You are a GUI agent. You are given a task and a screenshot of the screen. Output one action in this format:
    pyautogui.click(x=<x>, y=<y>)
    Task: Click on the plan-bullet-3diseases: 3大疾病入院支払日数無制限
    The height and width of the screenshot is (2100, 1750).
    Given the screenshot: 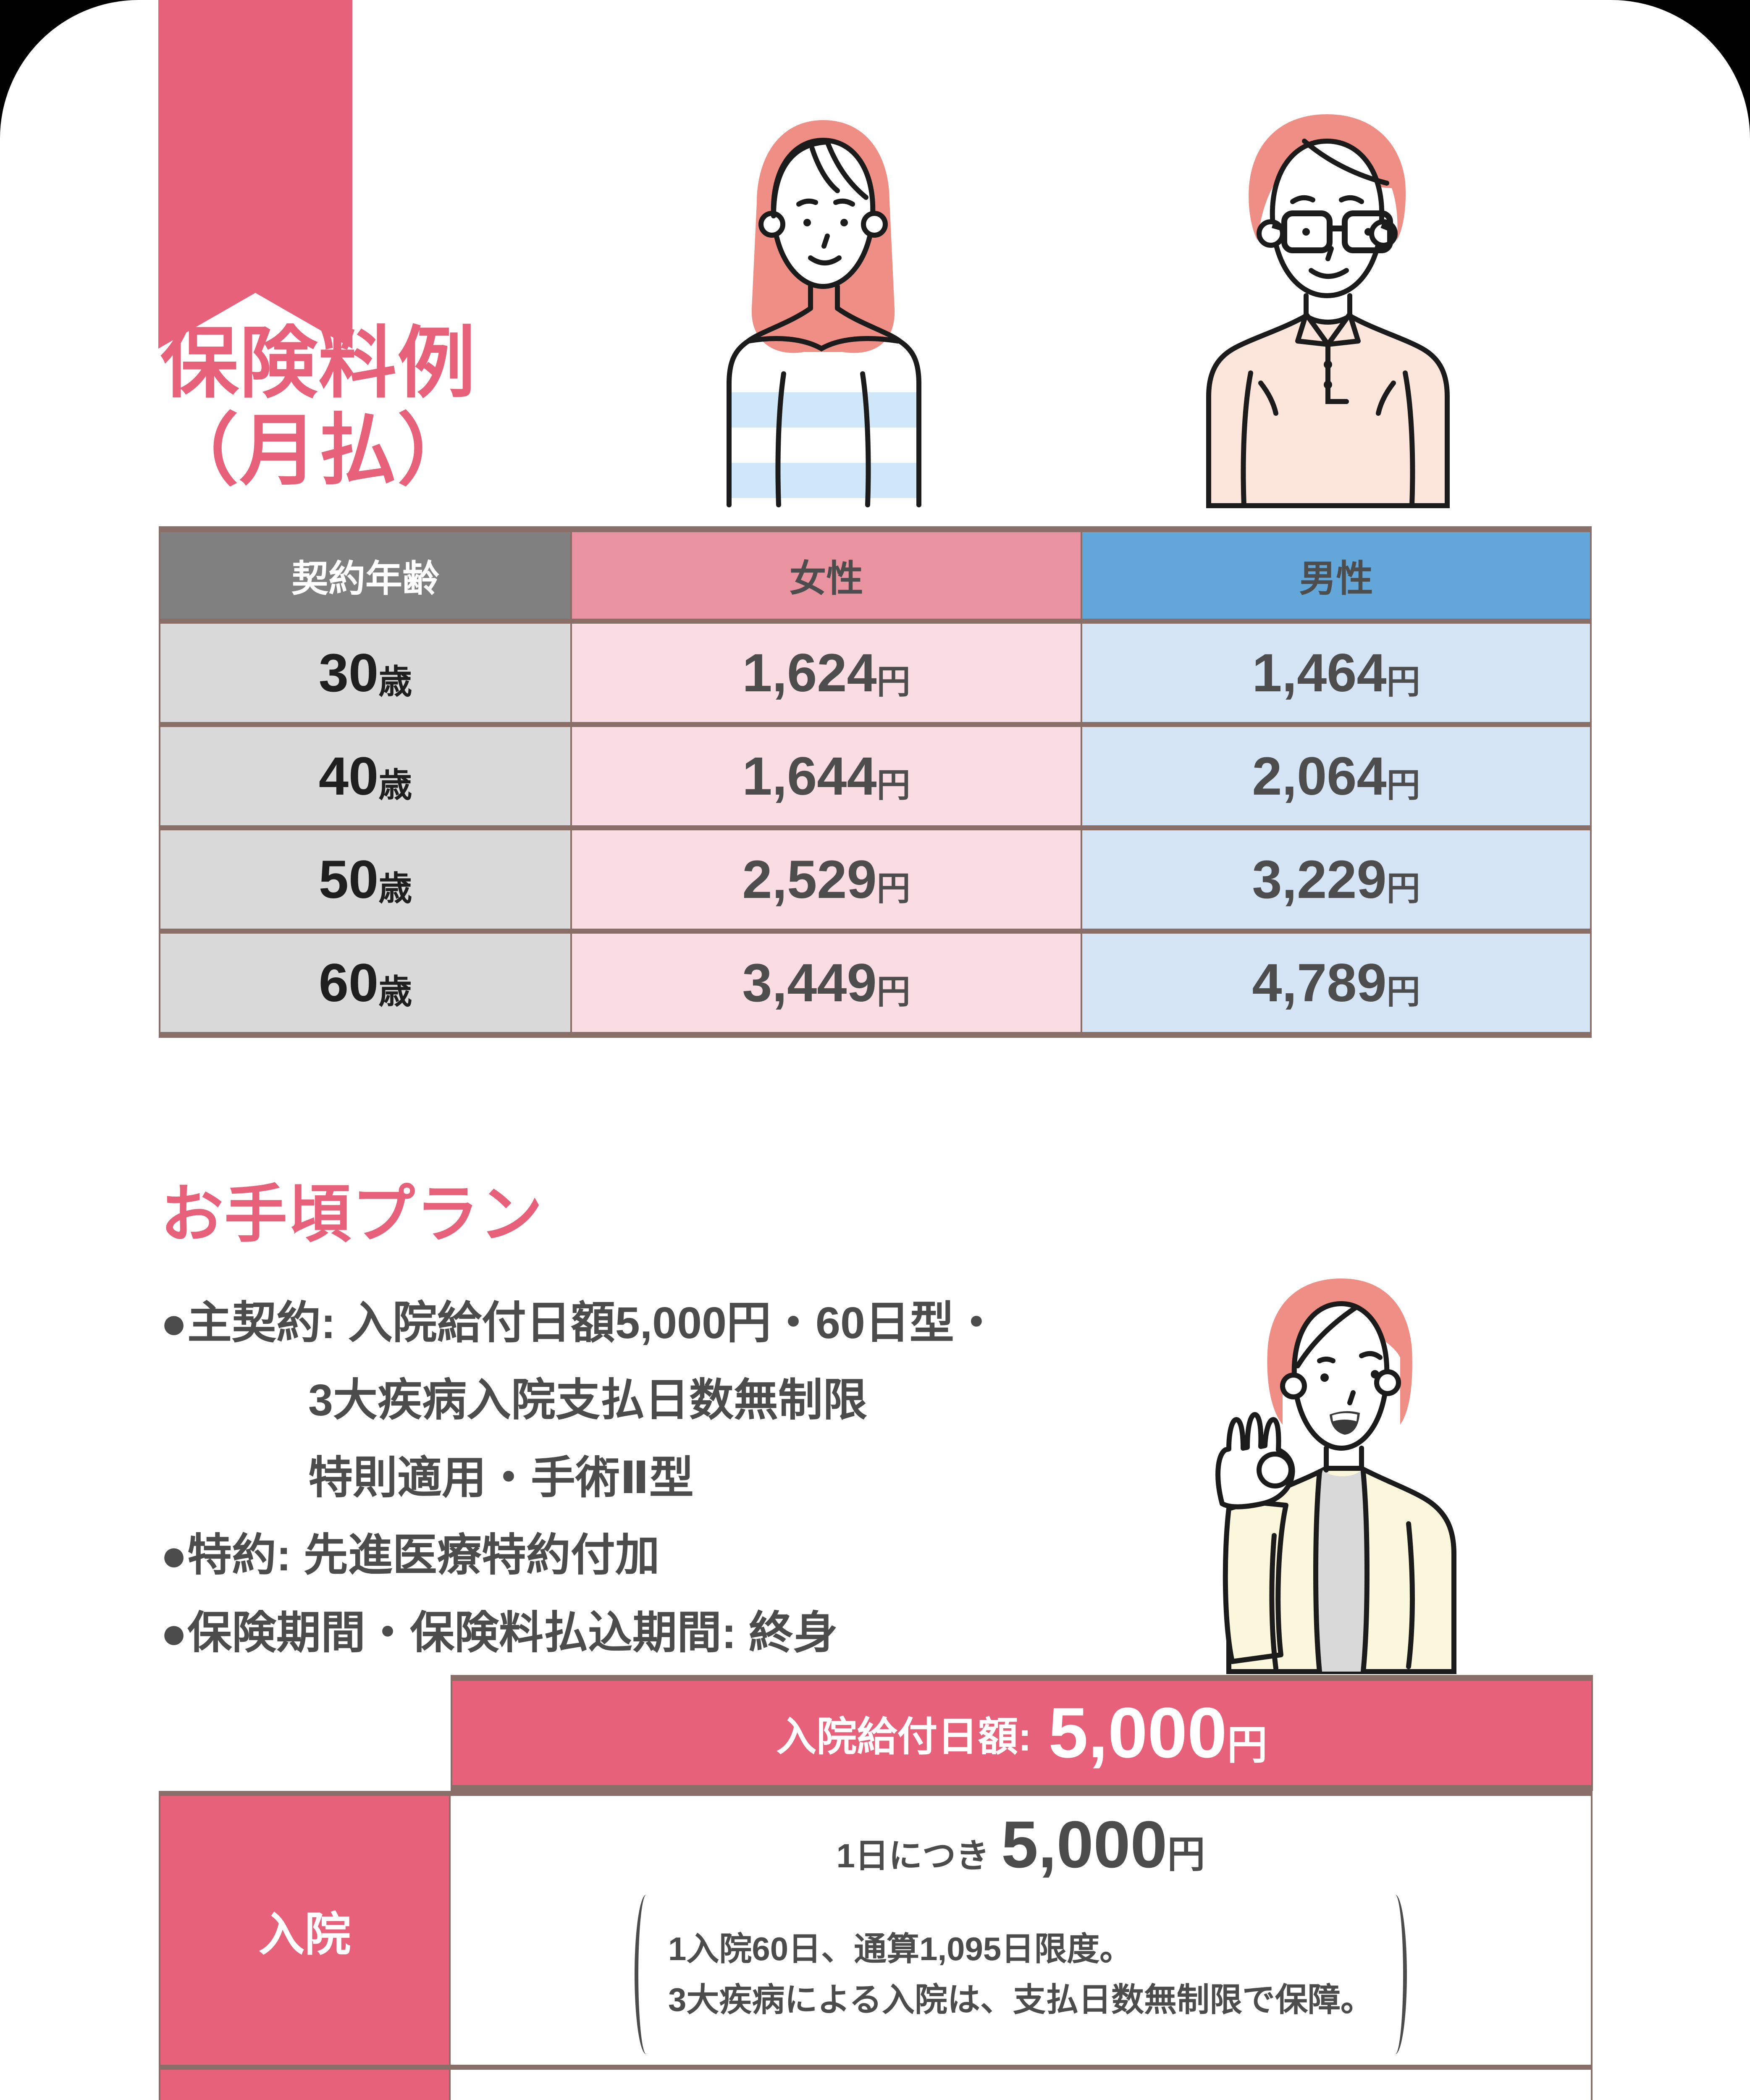 What is the action you would take?
    pyautogui.click(x=587, y=1400)
    